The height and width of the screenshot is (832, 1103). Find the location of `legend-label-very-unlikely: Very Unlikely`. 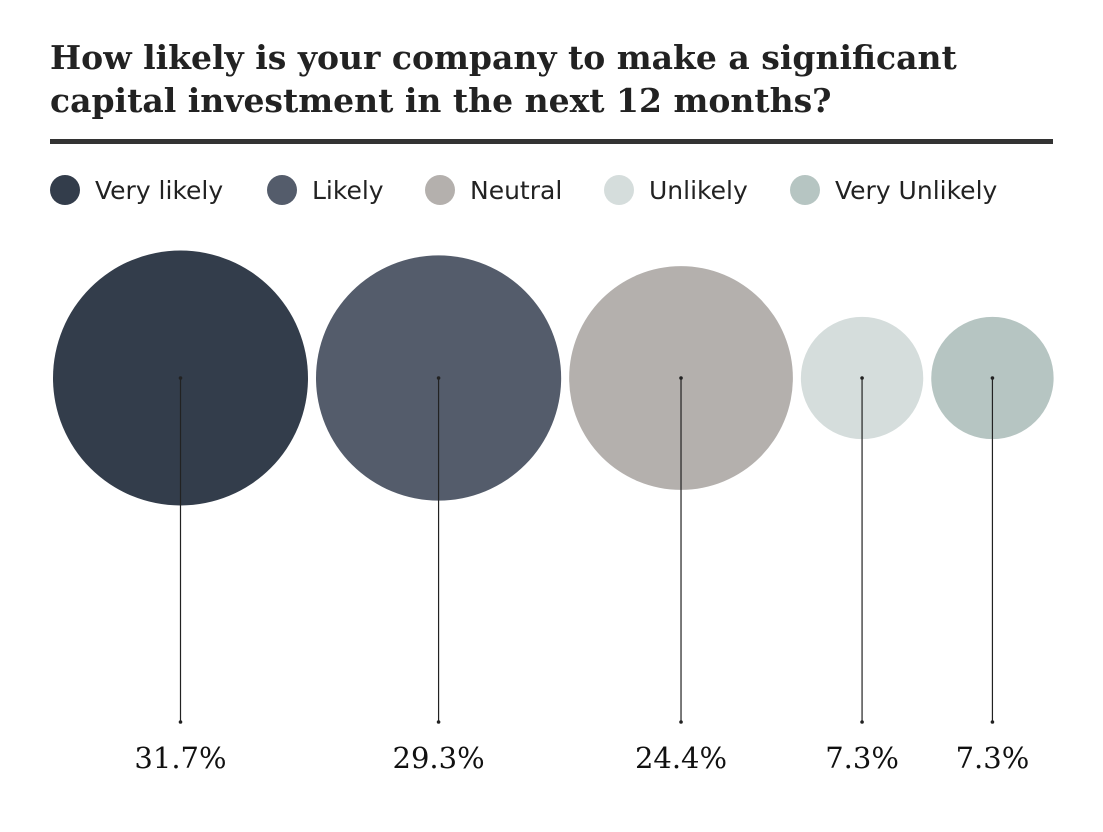

legend-label-very-unlikely: Very Unlikely is located at coordinates (916, 190).